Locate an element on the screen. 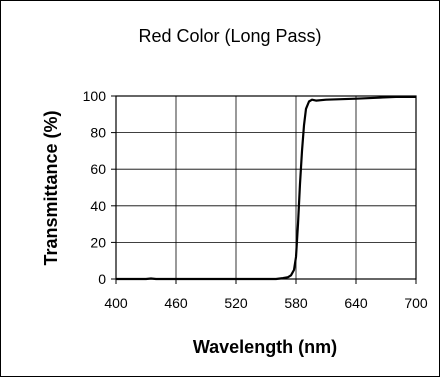  y-tick-label: 0 is located at coordinates (102, 279).